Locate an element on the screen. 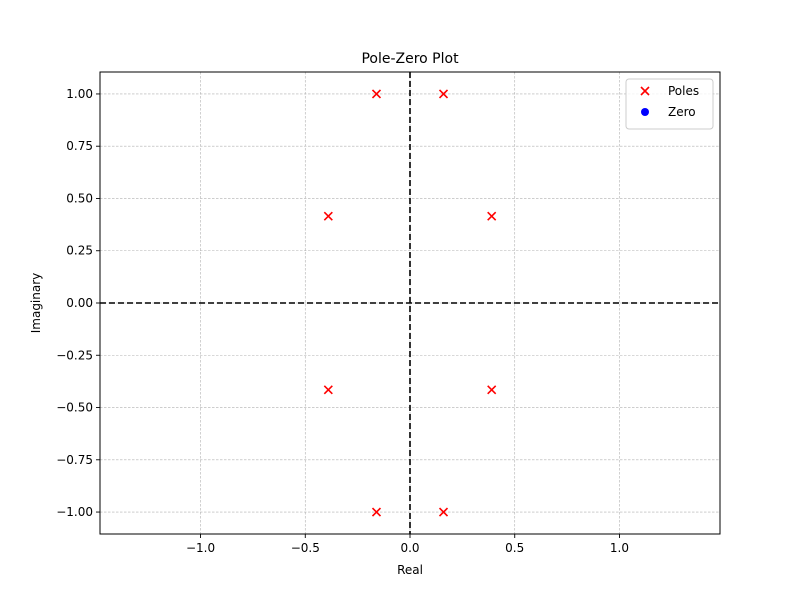 The width and height of the screenshot is (800, 600). legend: Poles Zero is located at coordinates (669, 104).